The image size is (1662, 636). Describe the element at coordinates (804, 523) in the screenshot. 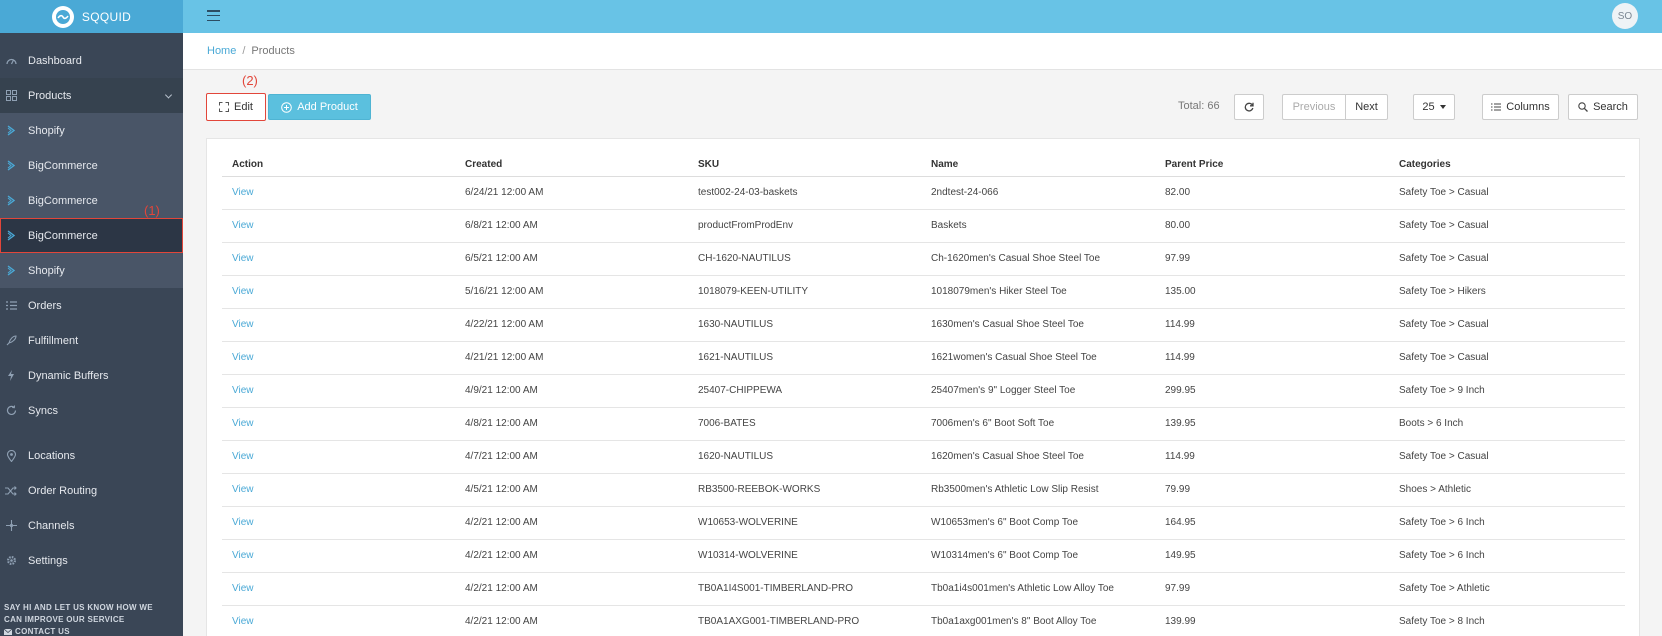

I see `sku-cell: W10653-WOLVERINE` at that location.